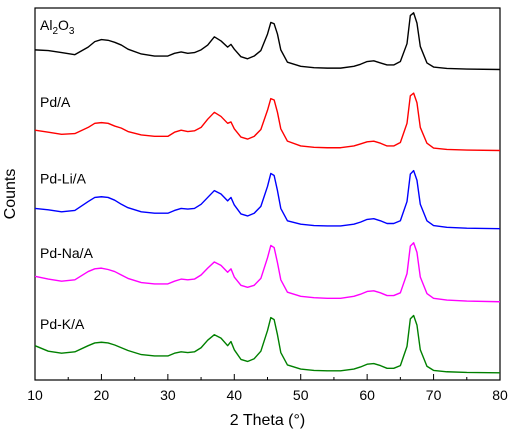  I want to click on series-line-pd-na-a, so click(267, 272).